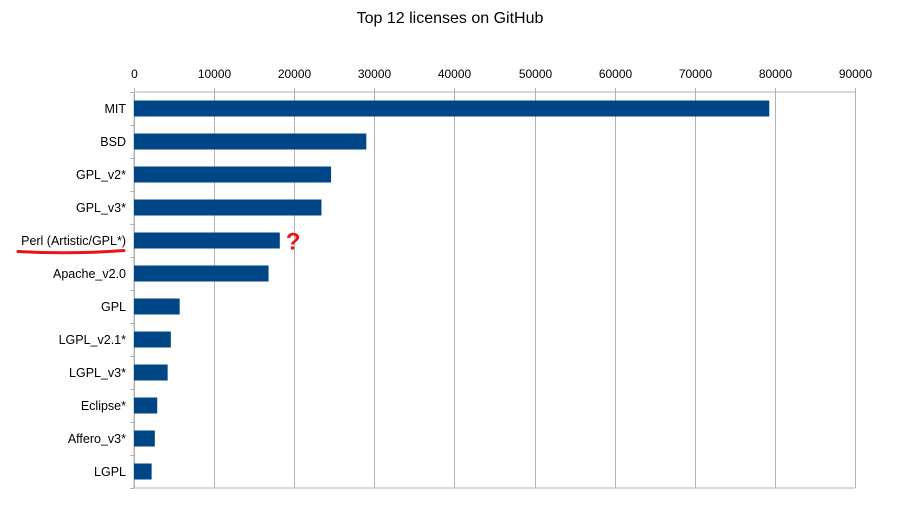 The image size is (900, 505). What do you see at coordinates (73, 241) in the screenshot?
I see `category-label: Perl (Artistic/GPL*)` at bounding box center [73, 241].